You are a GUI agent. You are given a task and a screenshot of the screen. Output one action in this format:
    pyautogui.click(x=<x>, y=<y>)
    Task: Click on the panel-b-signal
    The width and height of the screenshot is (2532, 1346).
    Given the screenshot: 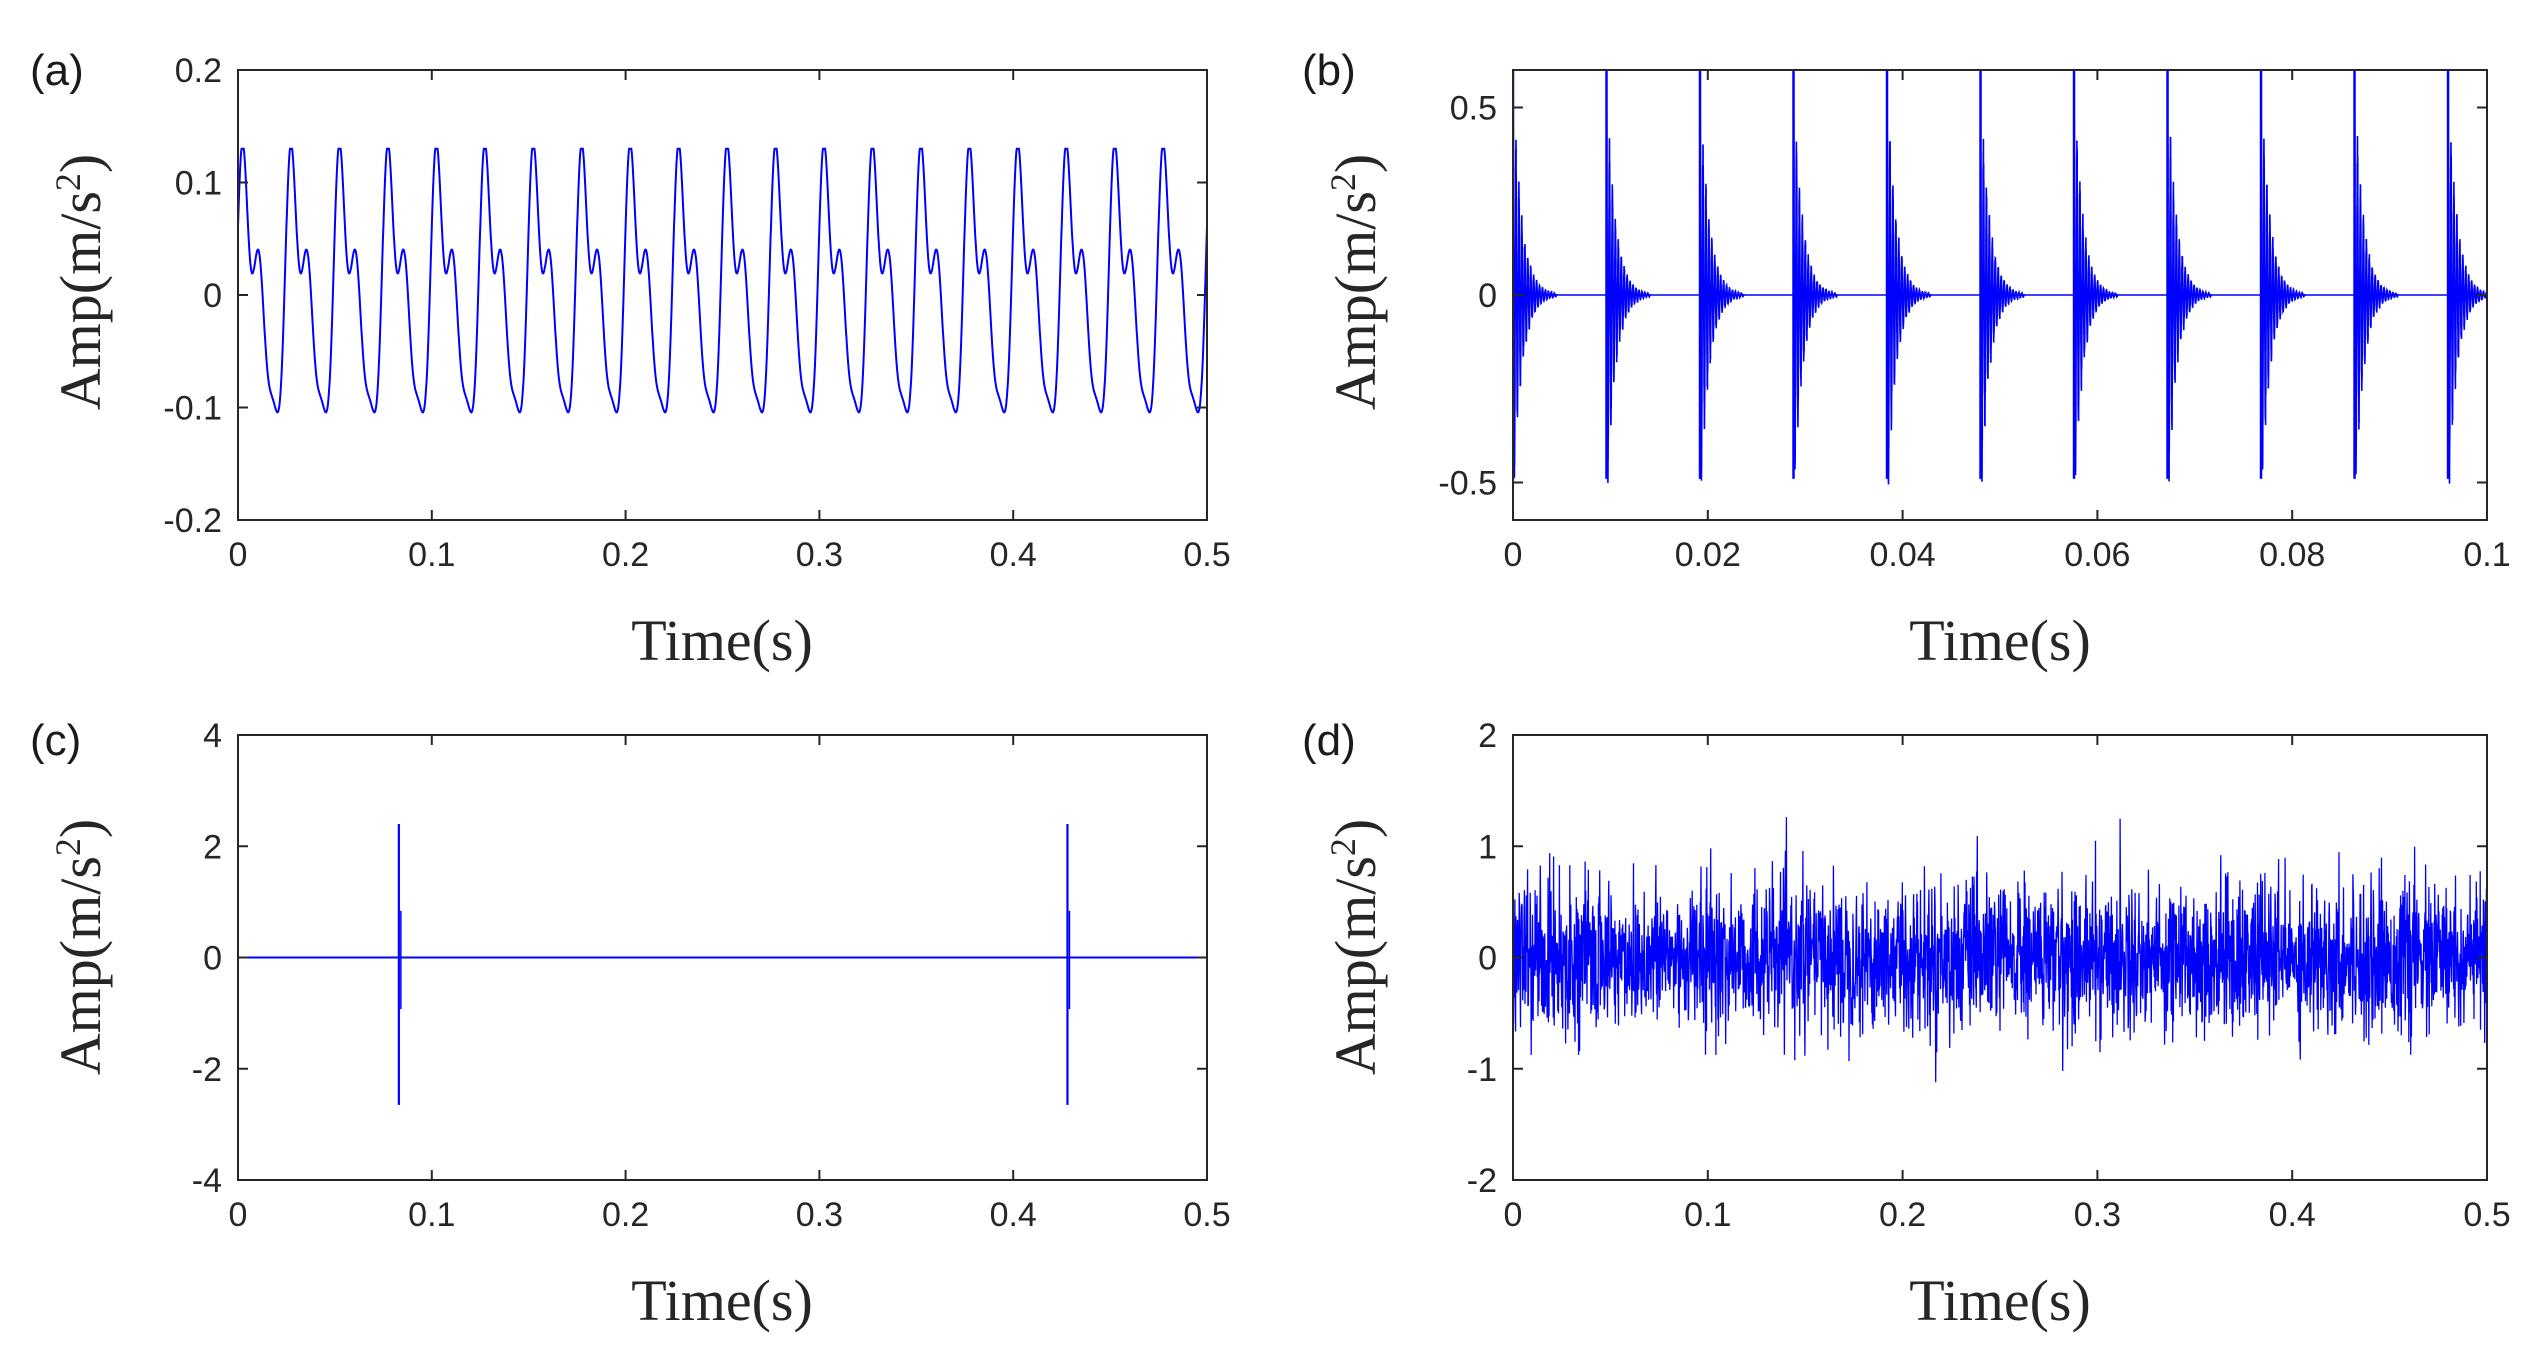 What is the action you would take?
    pyautogui.click(x=2000, y=277)
    